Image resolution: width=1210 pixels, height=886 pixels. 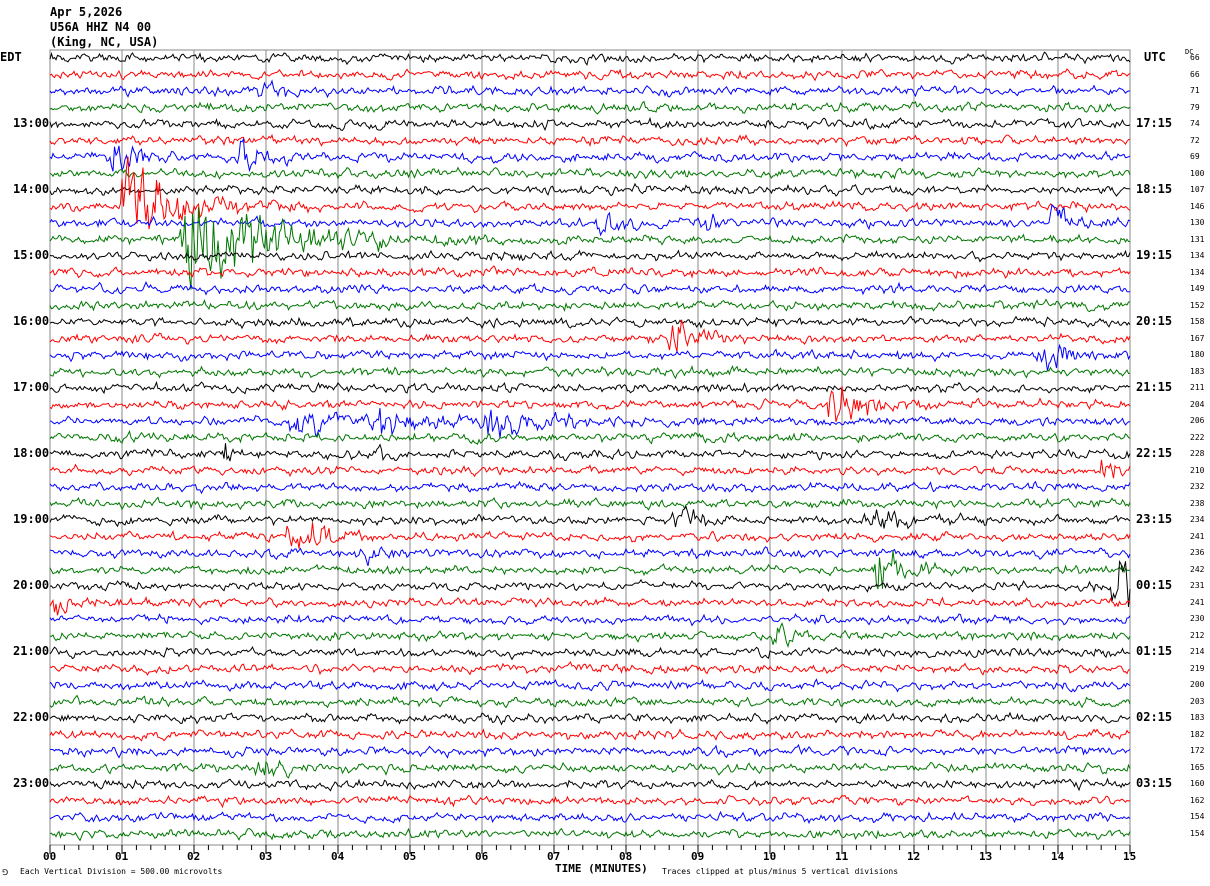 What do you see at coordinates (1197, 173) in the screenshot?
I see `dc-value: 100` at bounding box center [1197, 173].